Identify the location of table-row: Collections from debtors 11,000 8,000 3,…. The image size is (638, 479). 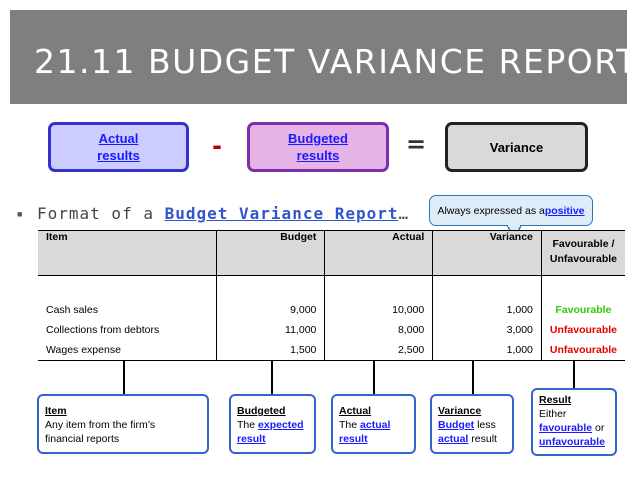
(331, 330).